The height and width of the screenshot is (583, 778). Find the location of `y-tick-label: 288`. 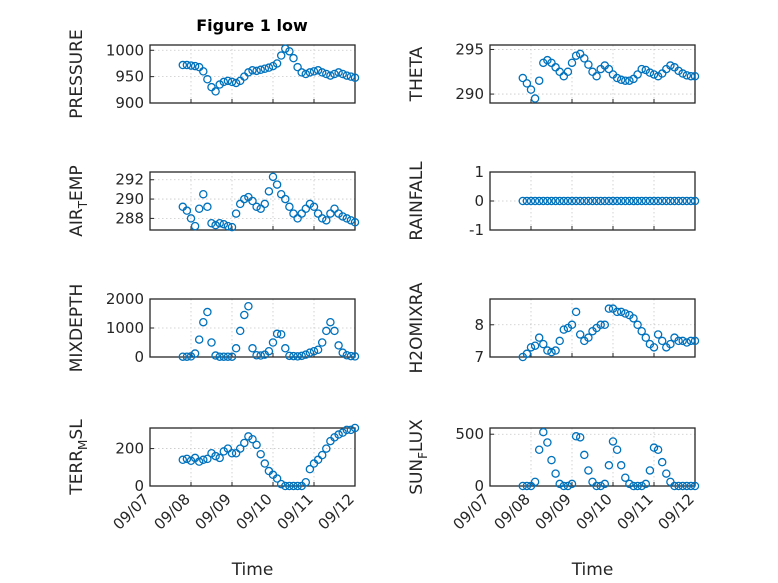

y-tick-label: 288 is located at coordinates (129, 218).